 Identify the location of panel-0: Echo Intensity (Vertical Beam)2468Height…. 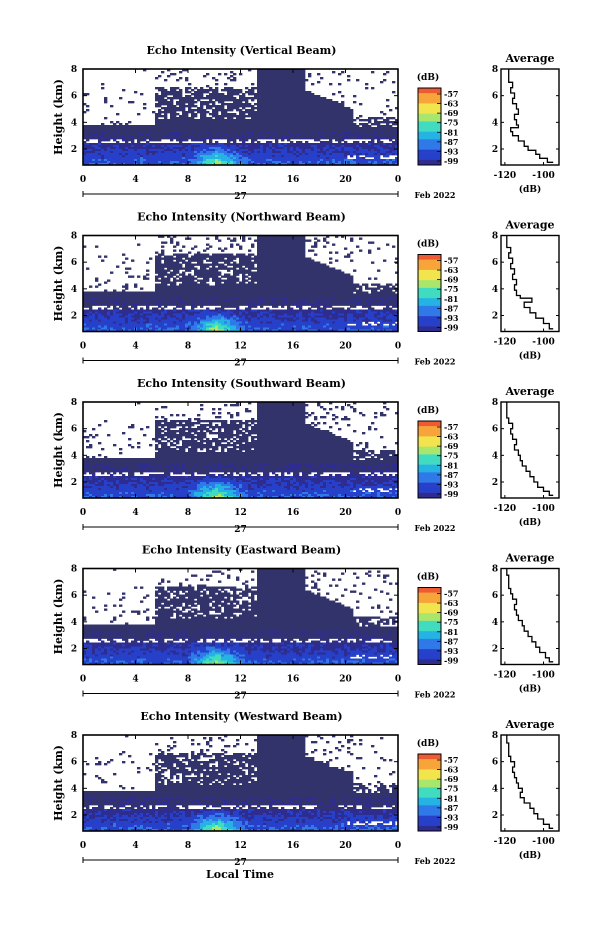
(306, 123).